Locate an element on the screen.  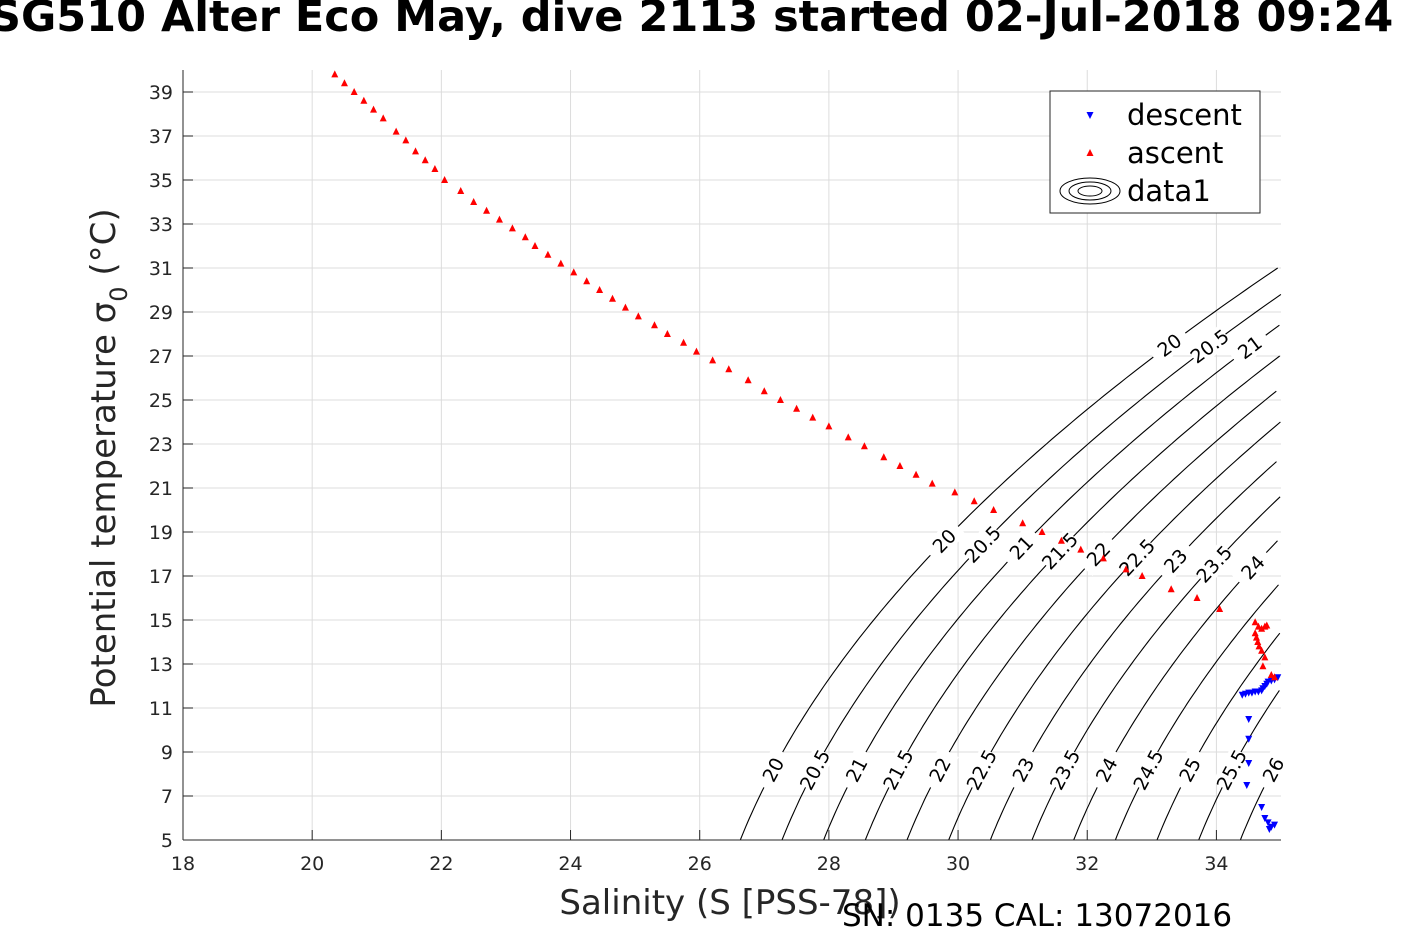
y-tick-label: 9 is located at coordinates (167, 753).